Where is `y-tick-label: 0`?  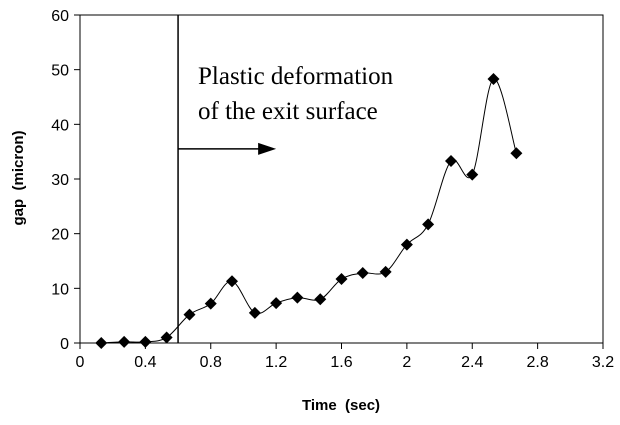
y-tick-label: 0 is located at coordinates (64, 344).